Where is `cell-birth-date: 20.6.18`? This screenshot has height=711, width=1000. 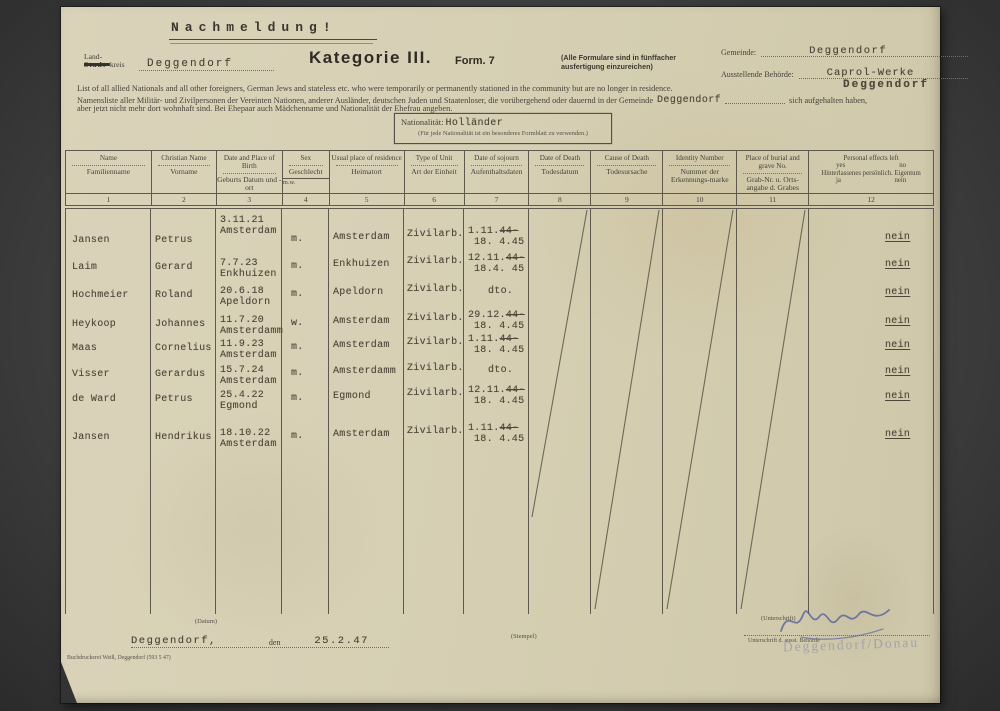 cell-birth-date: 20.6.18 is located at coordinates (242, 291).